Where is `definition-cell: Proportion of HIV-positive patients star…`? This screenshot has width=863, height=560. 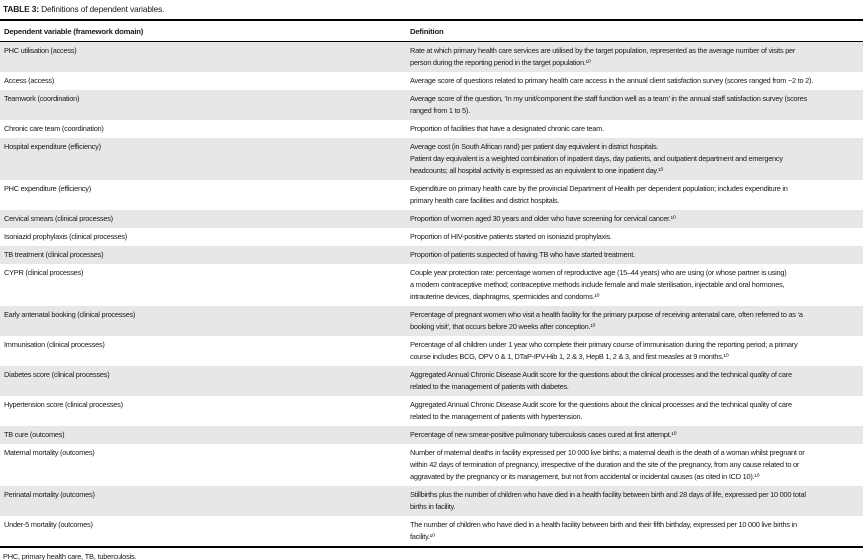 definition-cell: Proportion of HIV-positive patients star… is located at coordinates (636, 237).